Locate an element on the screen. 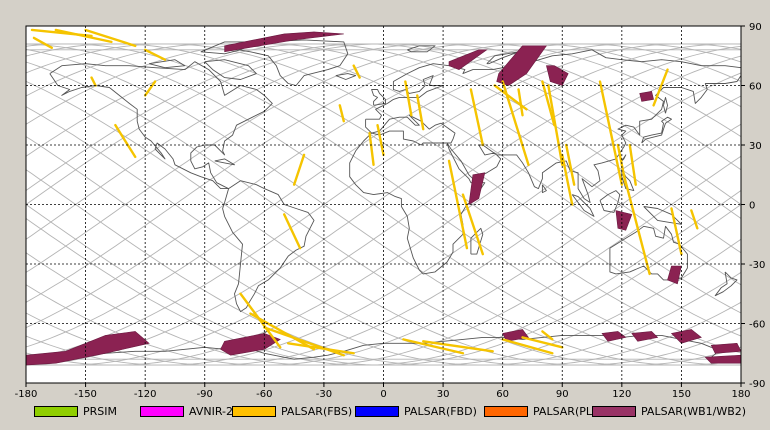 This screenshot has height=430, width=770. coastline-philippines is located at coordinates (628, 180).